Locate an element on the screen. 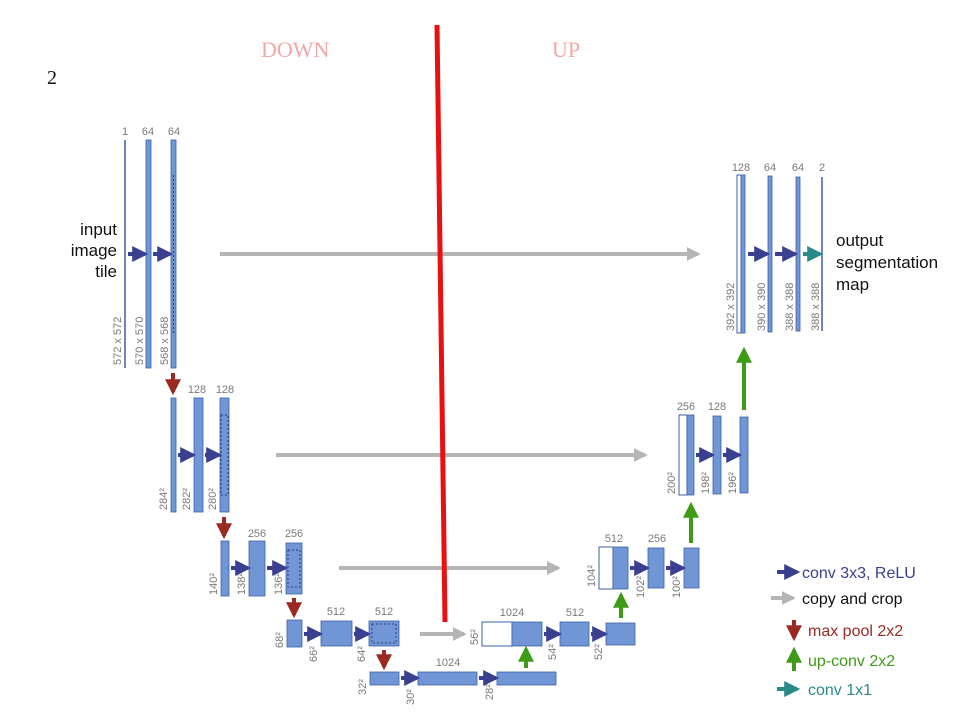 The height and width of the screenshot is (714, 976). level2-left: 128 128 284² 282² 280² is located at coordinates (196, 462).